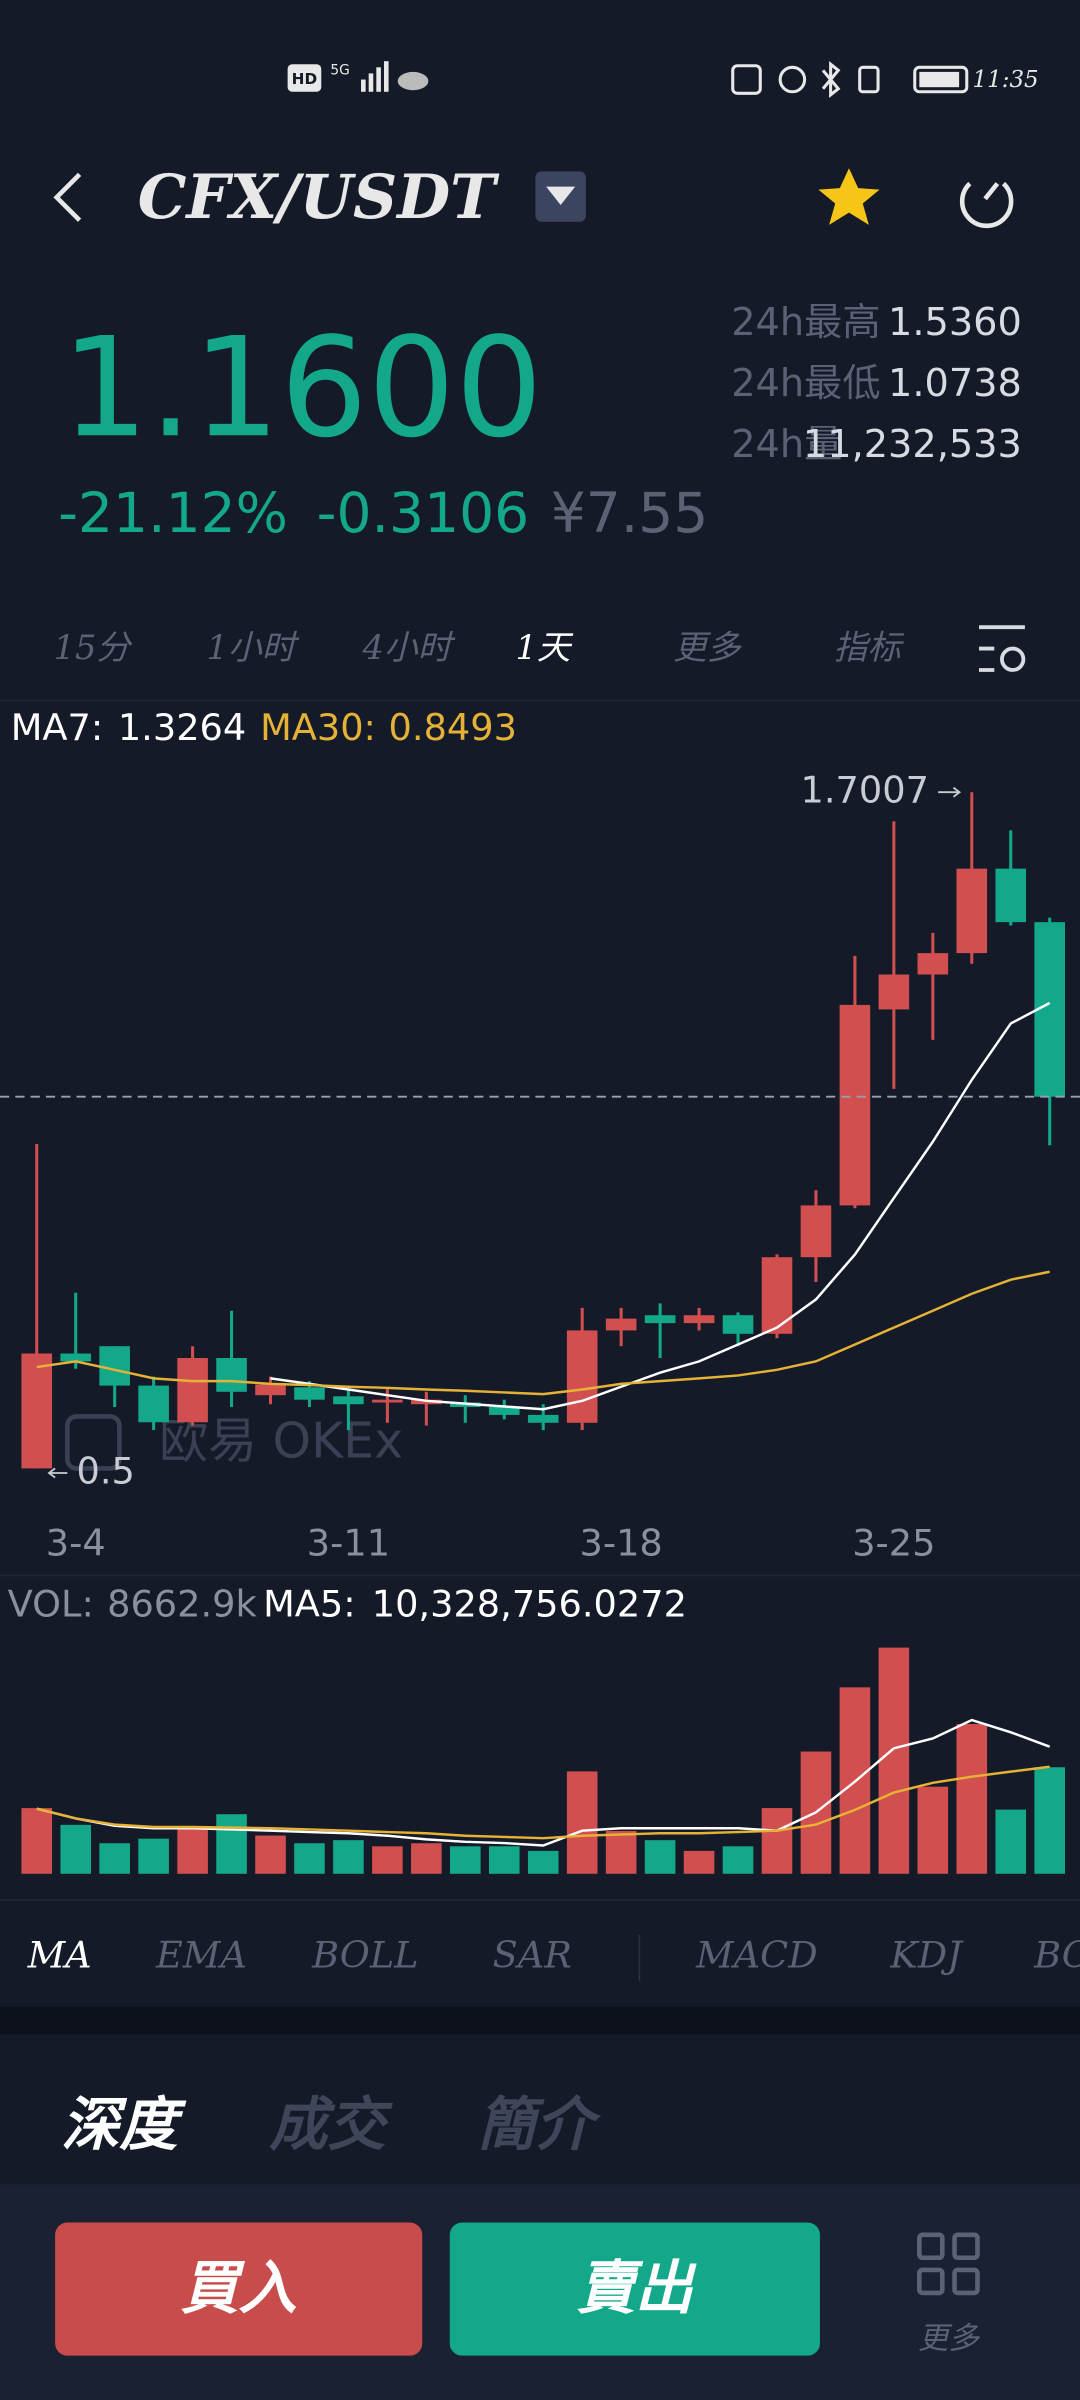 This screenshot has height=2400, width=1080. What do you see at coordinates (331, 2123) in the screenshot?
I see `section-tab: 成交` at bounding box center [331, 2123].